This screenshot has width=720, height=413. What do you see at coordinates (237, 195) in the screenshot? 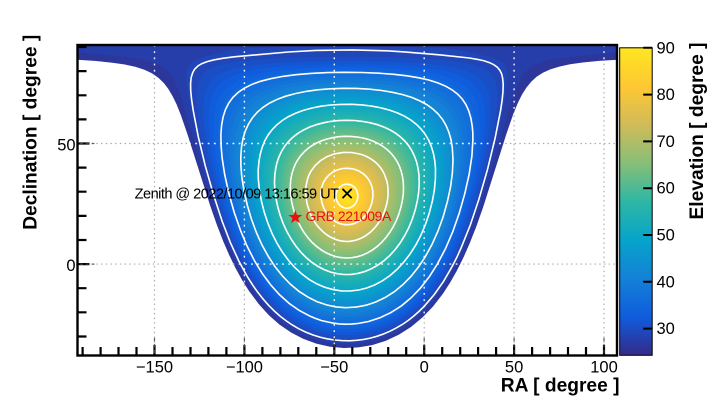
I see `svg-text:Zenith @ 2022/10/09 13:16:59 U: Zenith @ 2022/10/09 13:16:59 UT` at bounding box center [237, 195].